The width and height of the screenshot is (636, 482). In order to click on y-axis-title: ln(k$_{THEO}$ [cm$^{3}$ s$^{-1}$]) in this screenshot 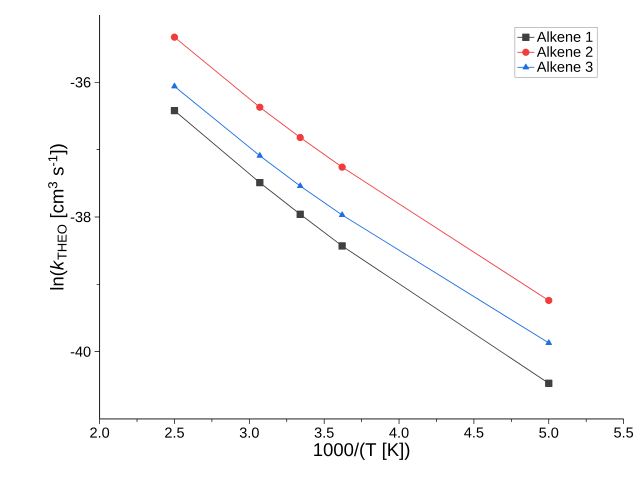, I will do `click(58, 217)`.